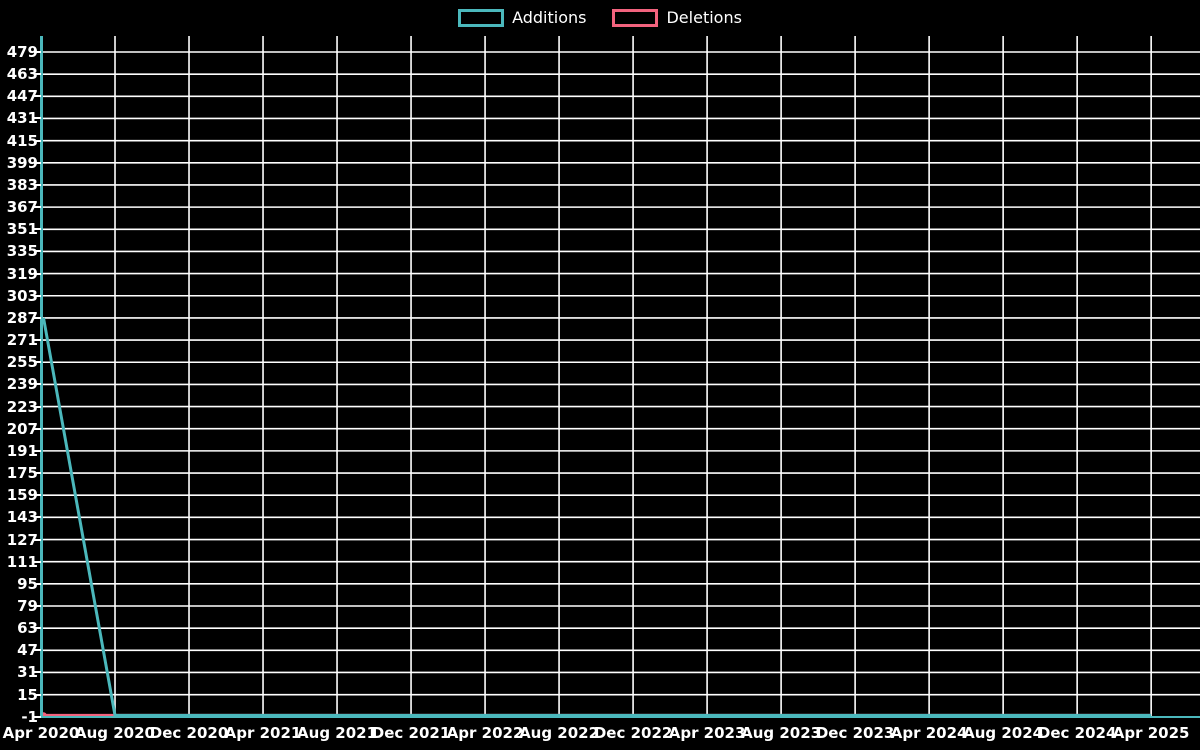 The width and height of the screenshot is (1200, 750). Describe the element at coordinates (22, 207) in the screenshot. I see `y-axis-tick-label: 367` at that location.